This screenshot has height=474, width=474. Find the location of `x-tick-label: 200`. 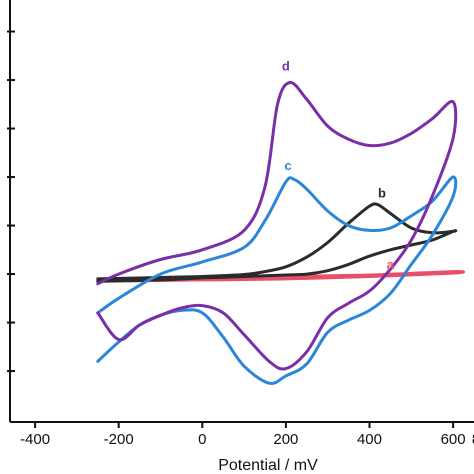

x-tick-label: 200 is located at coordinates (285, 439).